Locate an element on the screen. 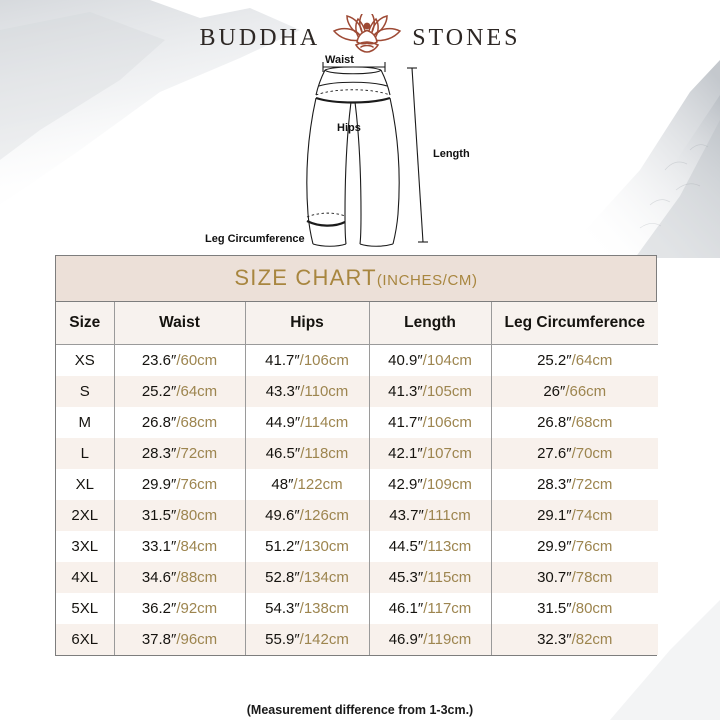 The image size is (720, 720). value-inches: 41.3″ is located at coordinates (405, 391).